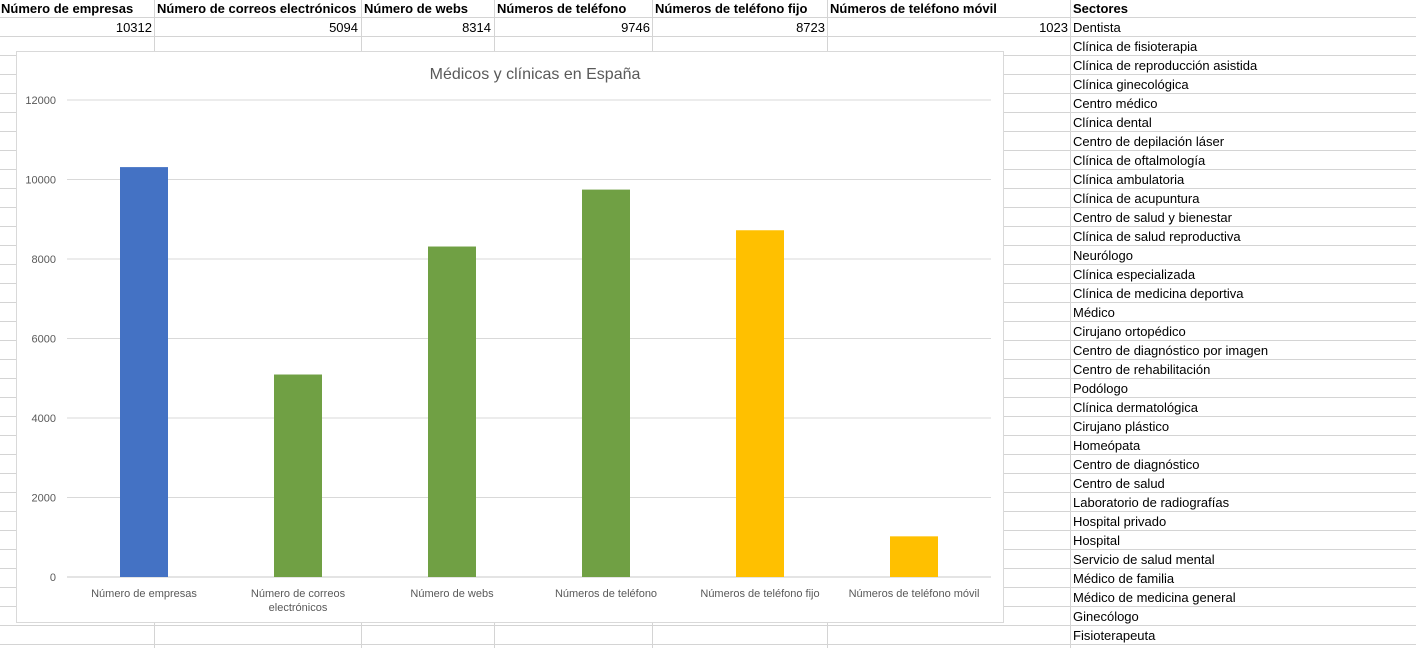  Describe the element at coordinates (1100, 8) in the screenshot. I see `header-cell-sectores: Sectores` at that location.